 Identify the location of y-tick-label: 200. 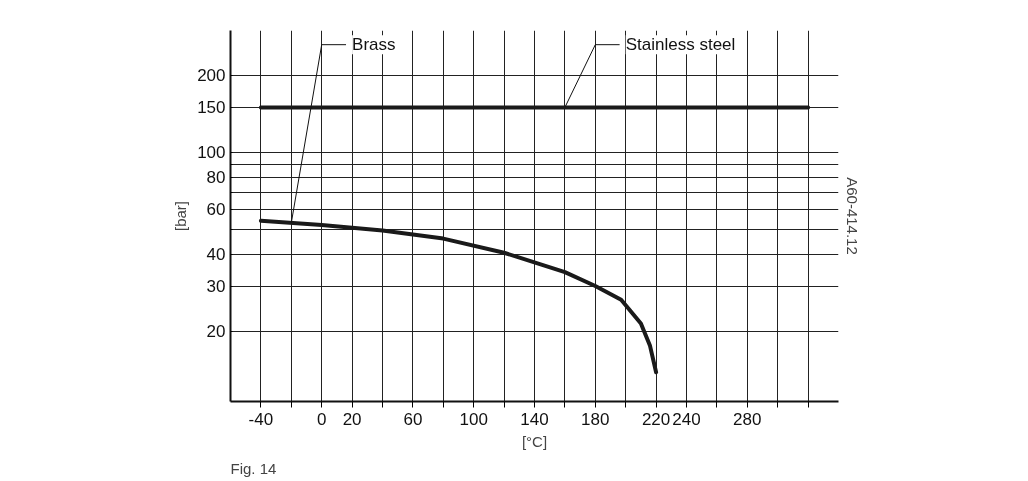
(211, 76).